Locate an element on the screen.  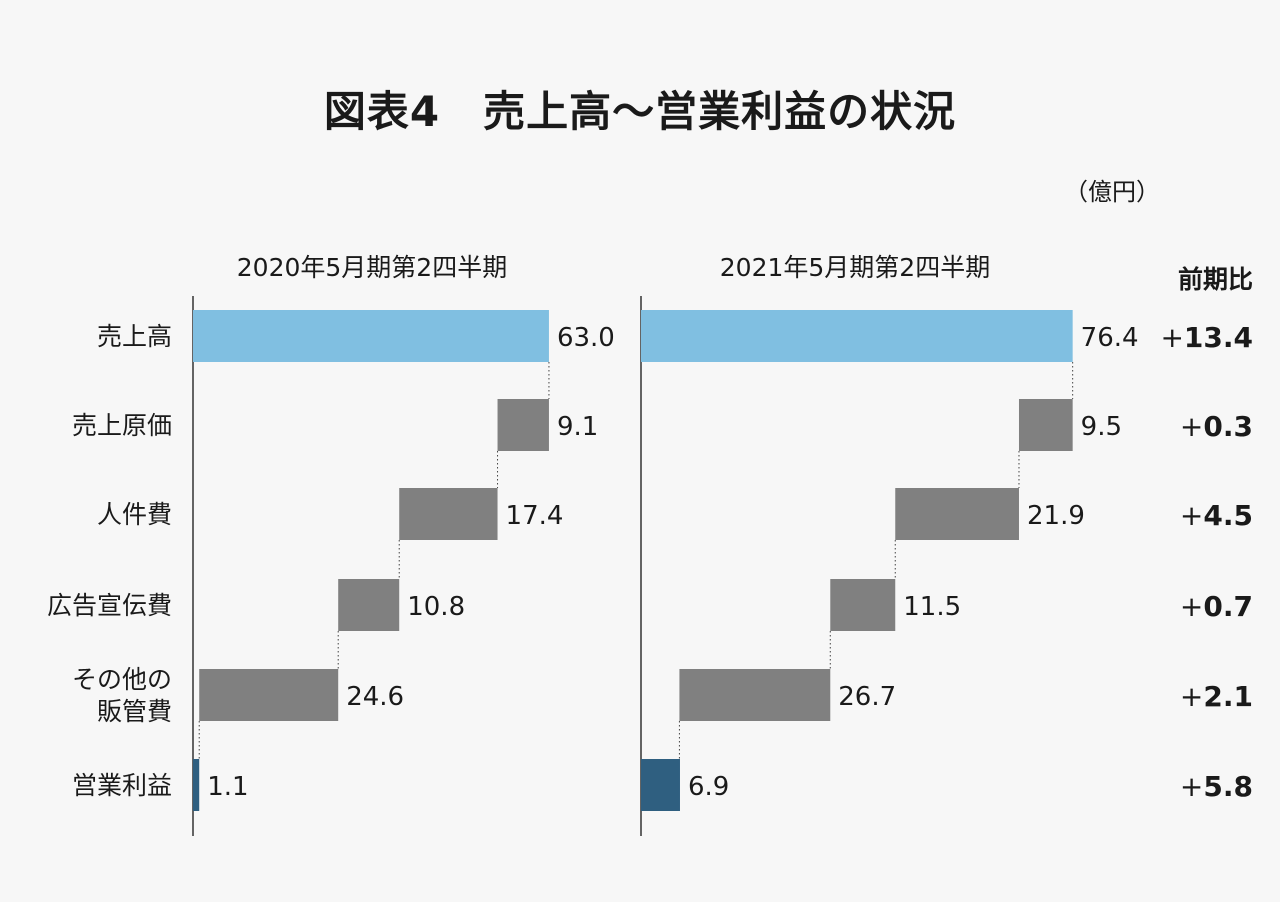
category-label-line: 人件費 is located at coordinates (134, 514).